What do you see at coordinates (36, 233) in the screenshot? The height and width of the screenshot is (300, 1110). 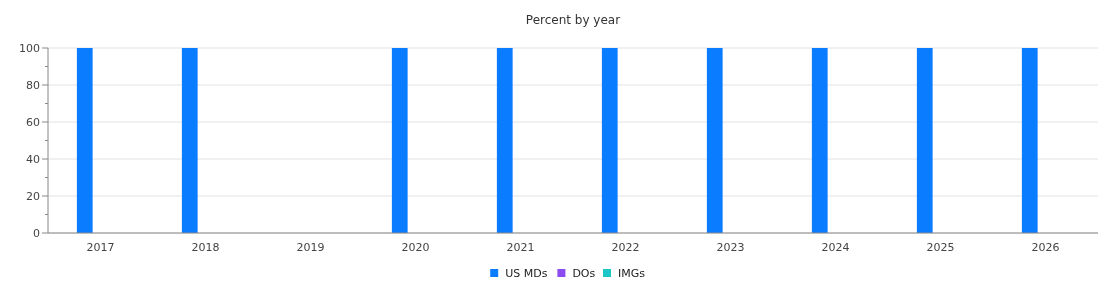 I see `y-tick-label: 0` at bounding box center [36, 233].